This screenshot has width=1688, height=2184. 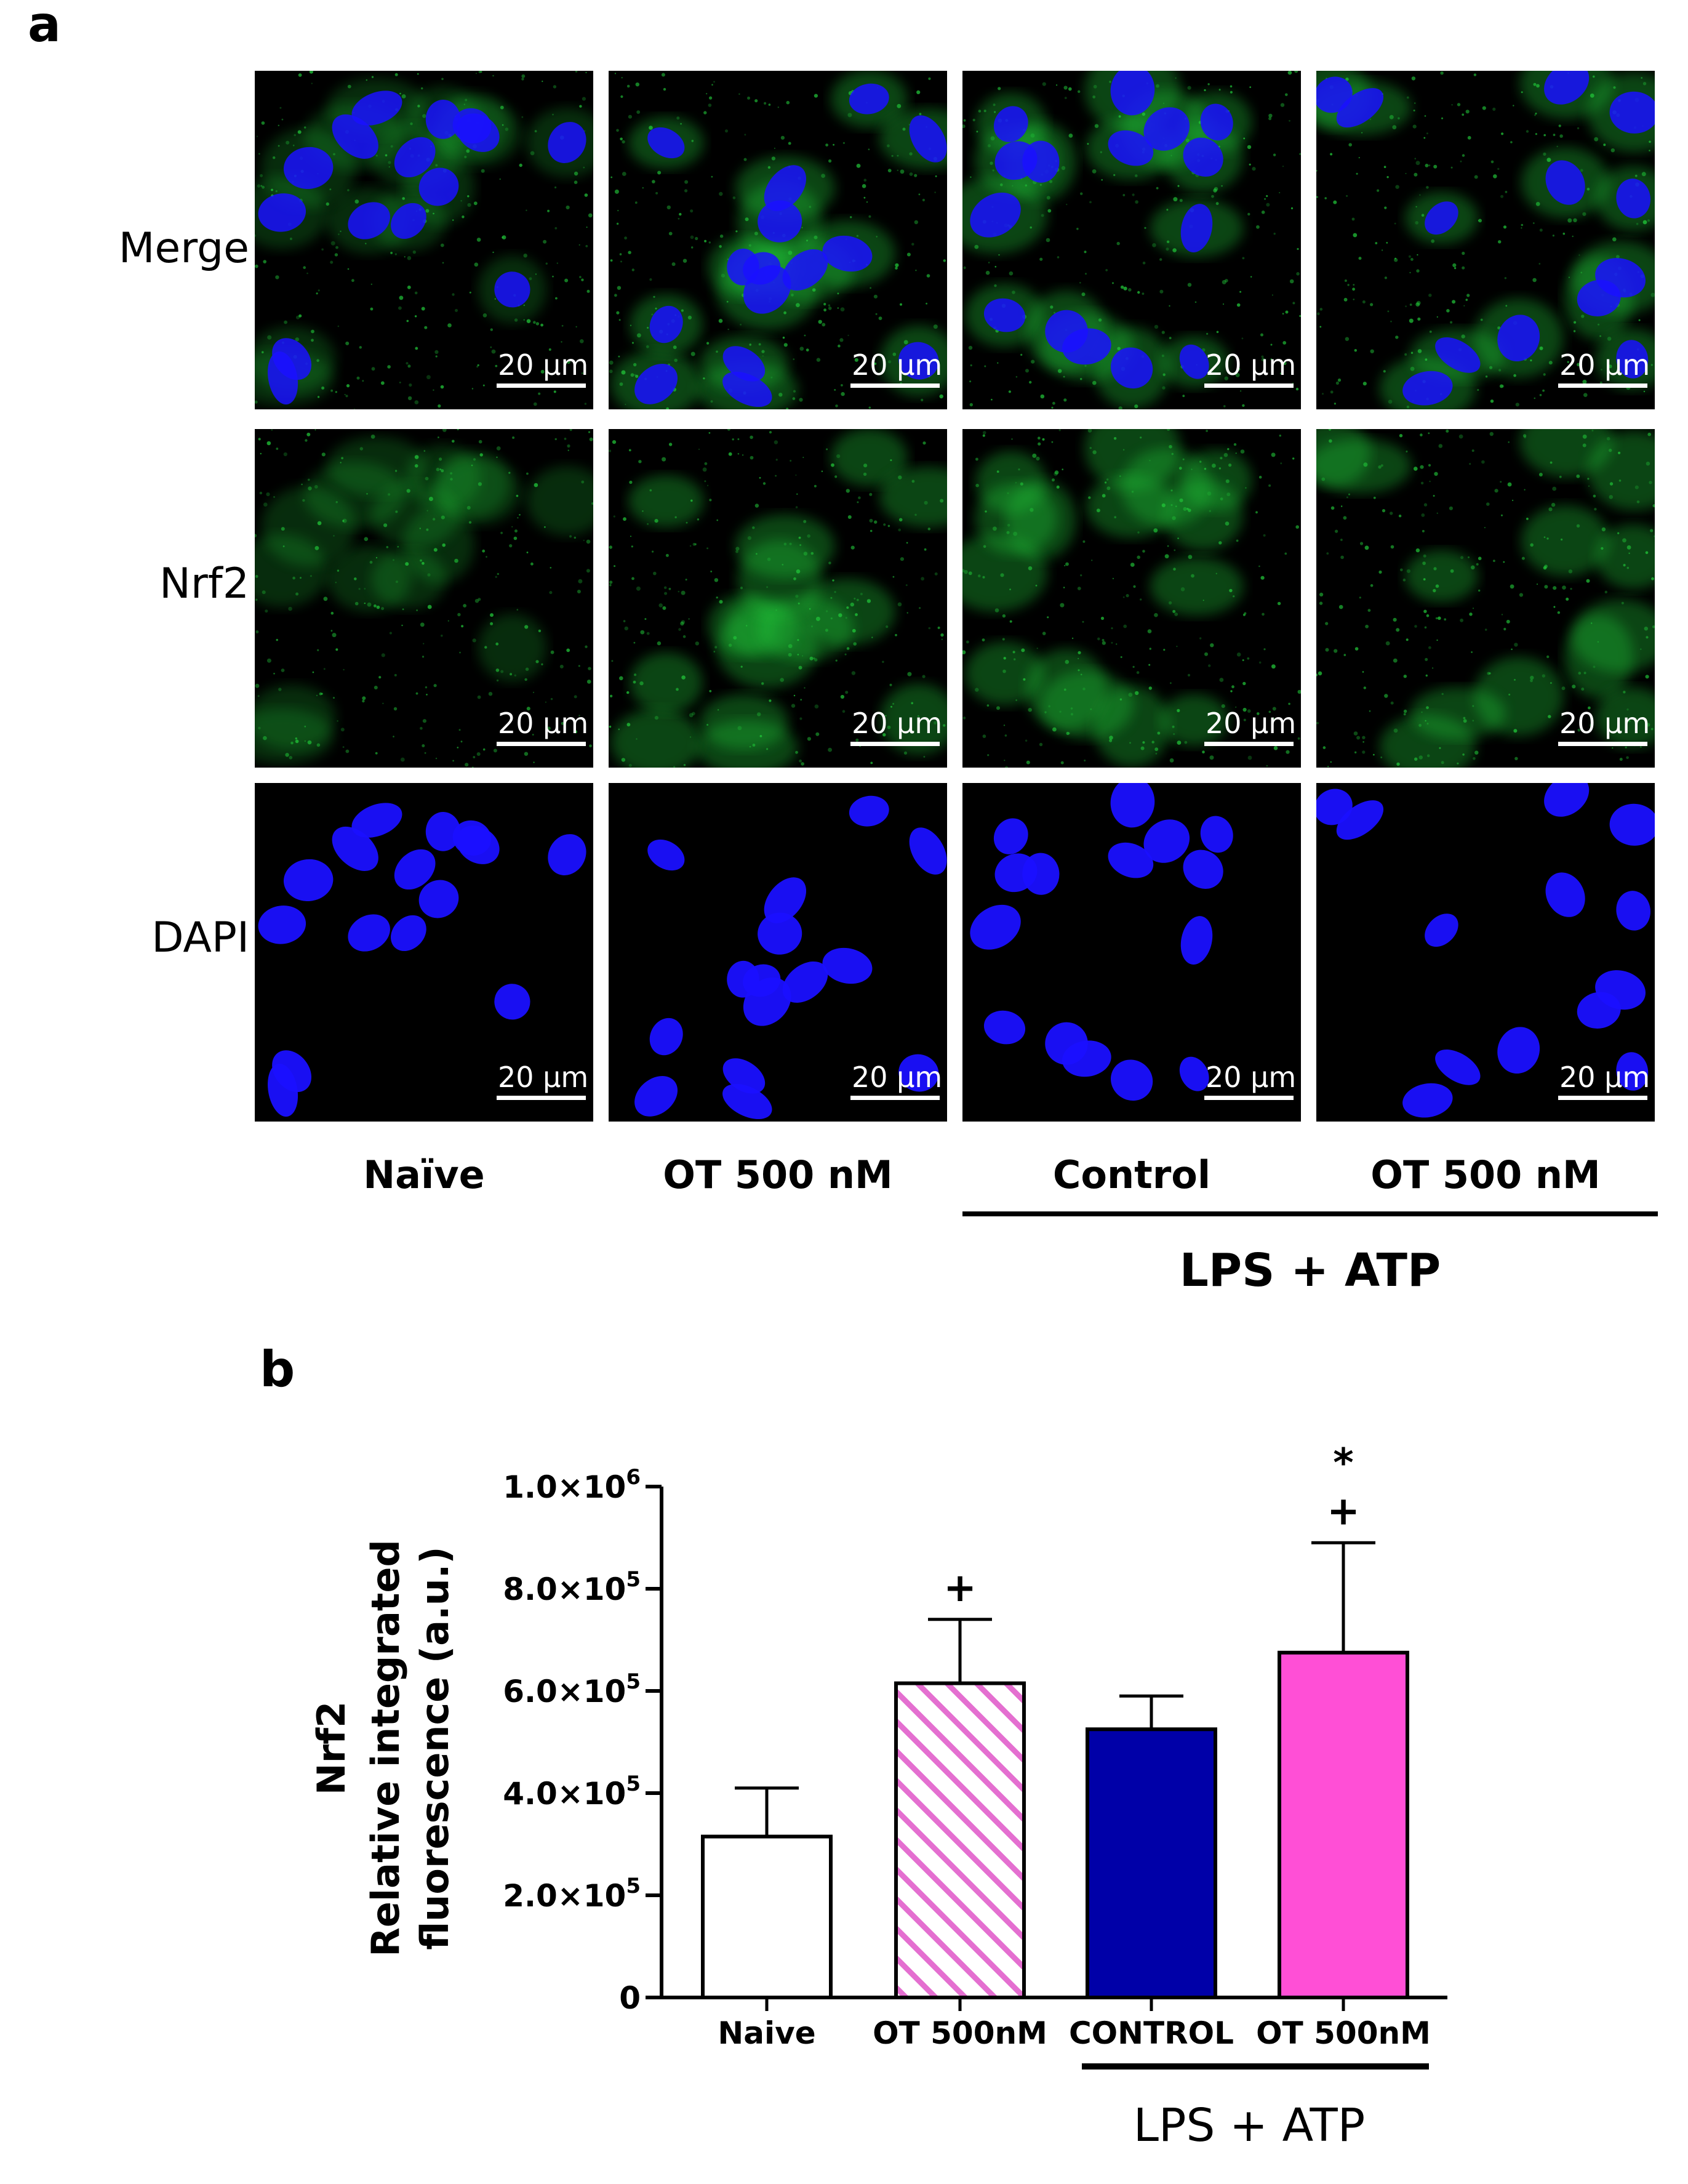 What do you see at coordinates (331, 1748) in the screenshot?
I see `y-axis-label-line-1: Nrf2` at bounding box center [331, 1748].